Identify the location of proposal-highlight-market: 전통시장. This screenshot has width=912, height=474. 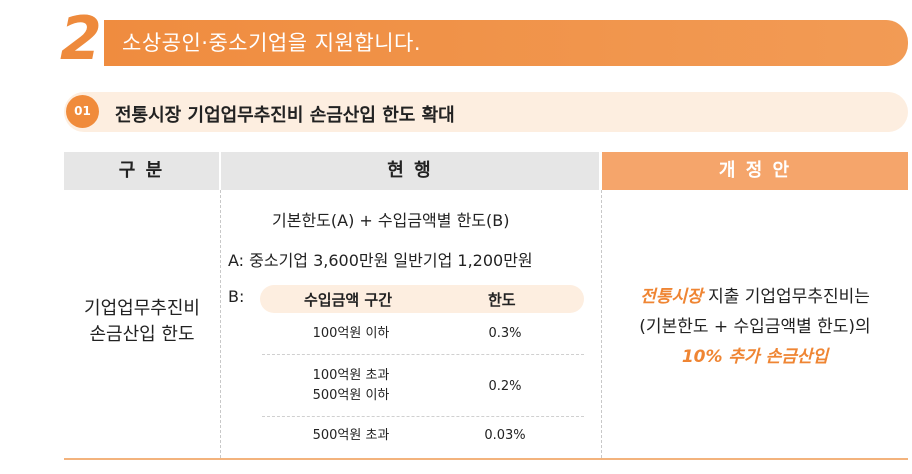
(671, 297).